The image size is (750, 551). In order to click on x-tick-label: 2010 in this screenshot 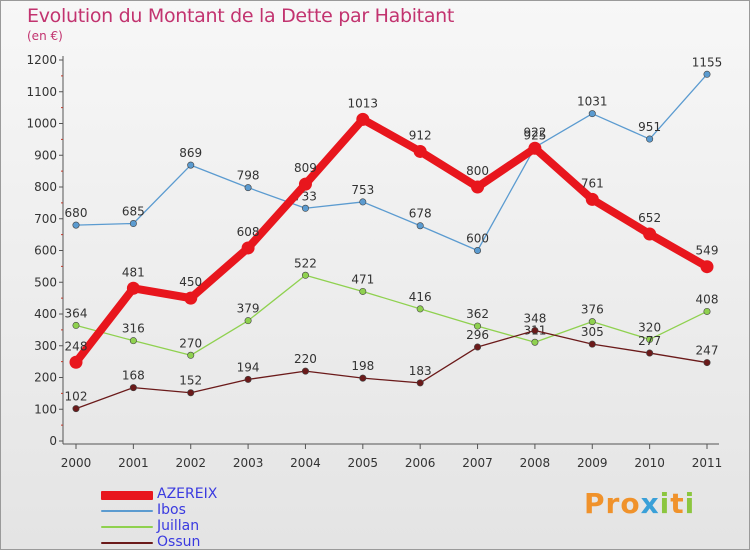, I will do `click(649, 463)`.